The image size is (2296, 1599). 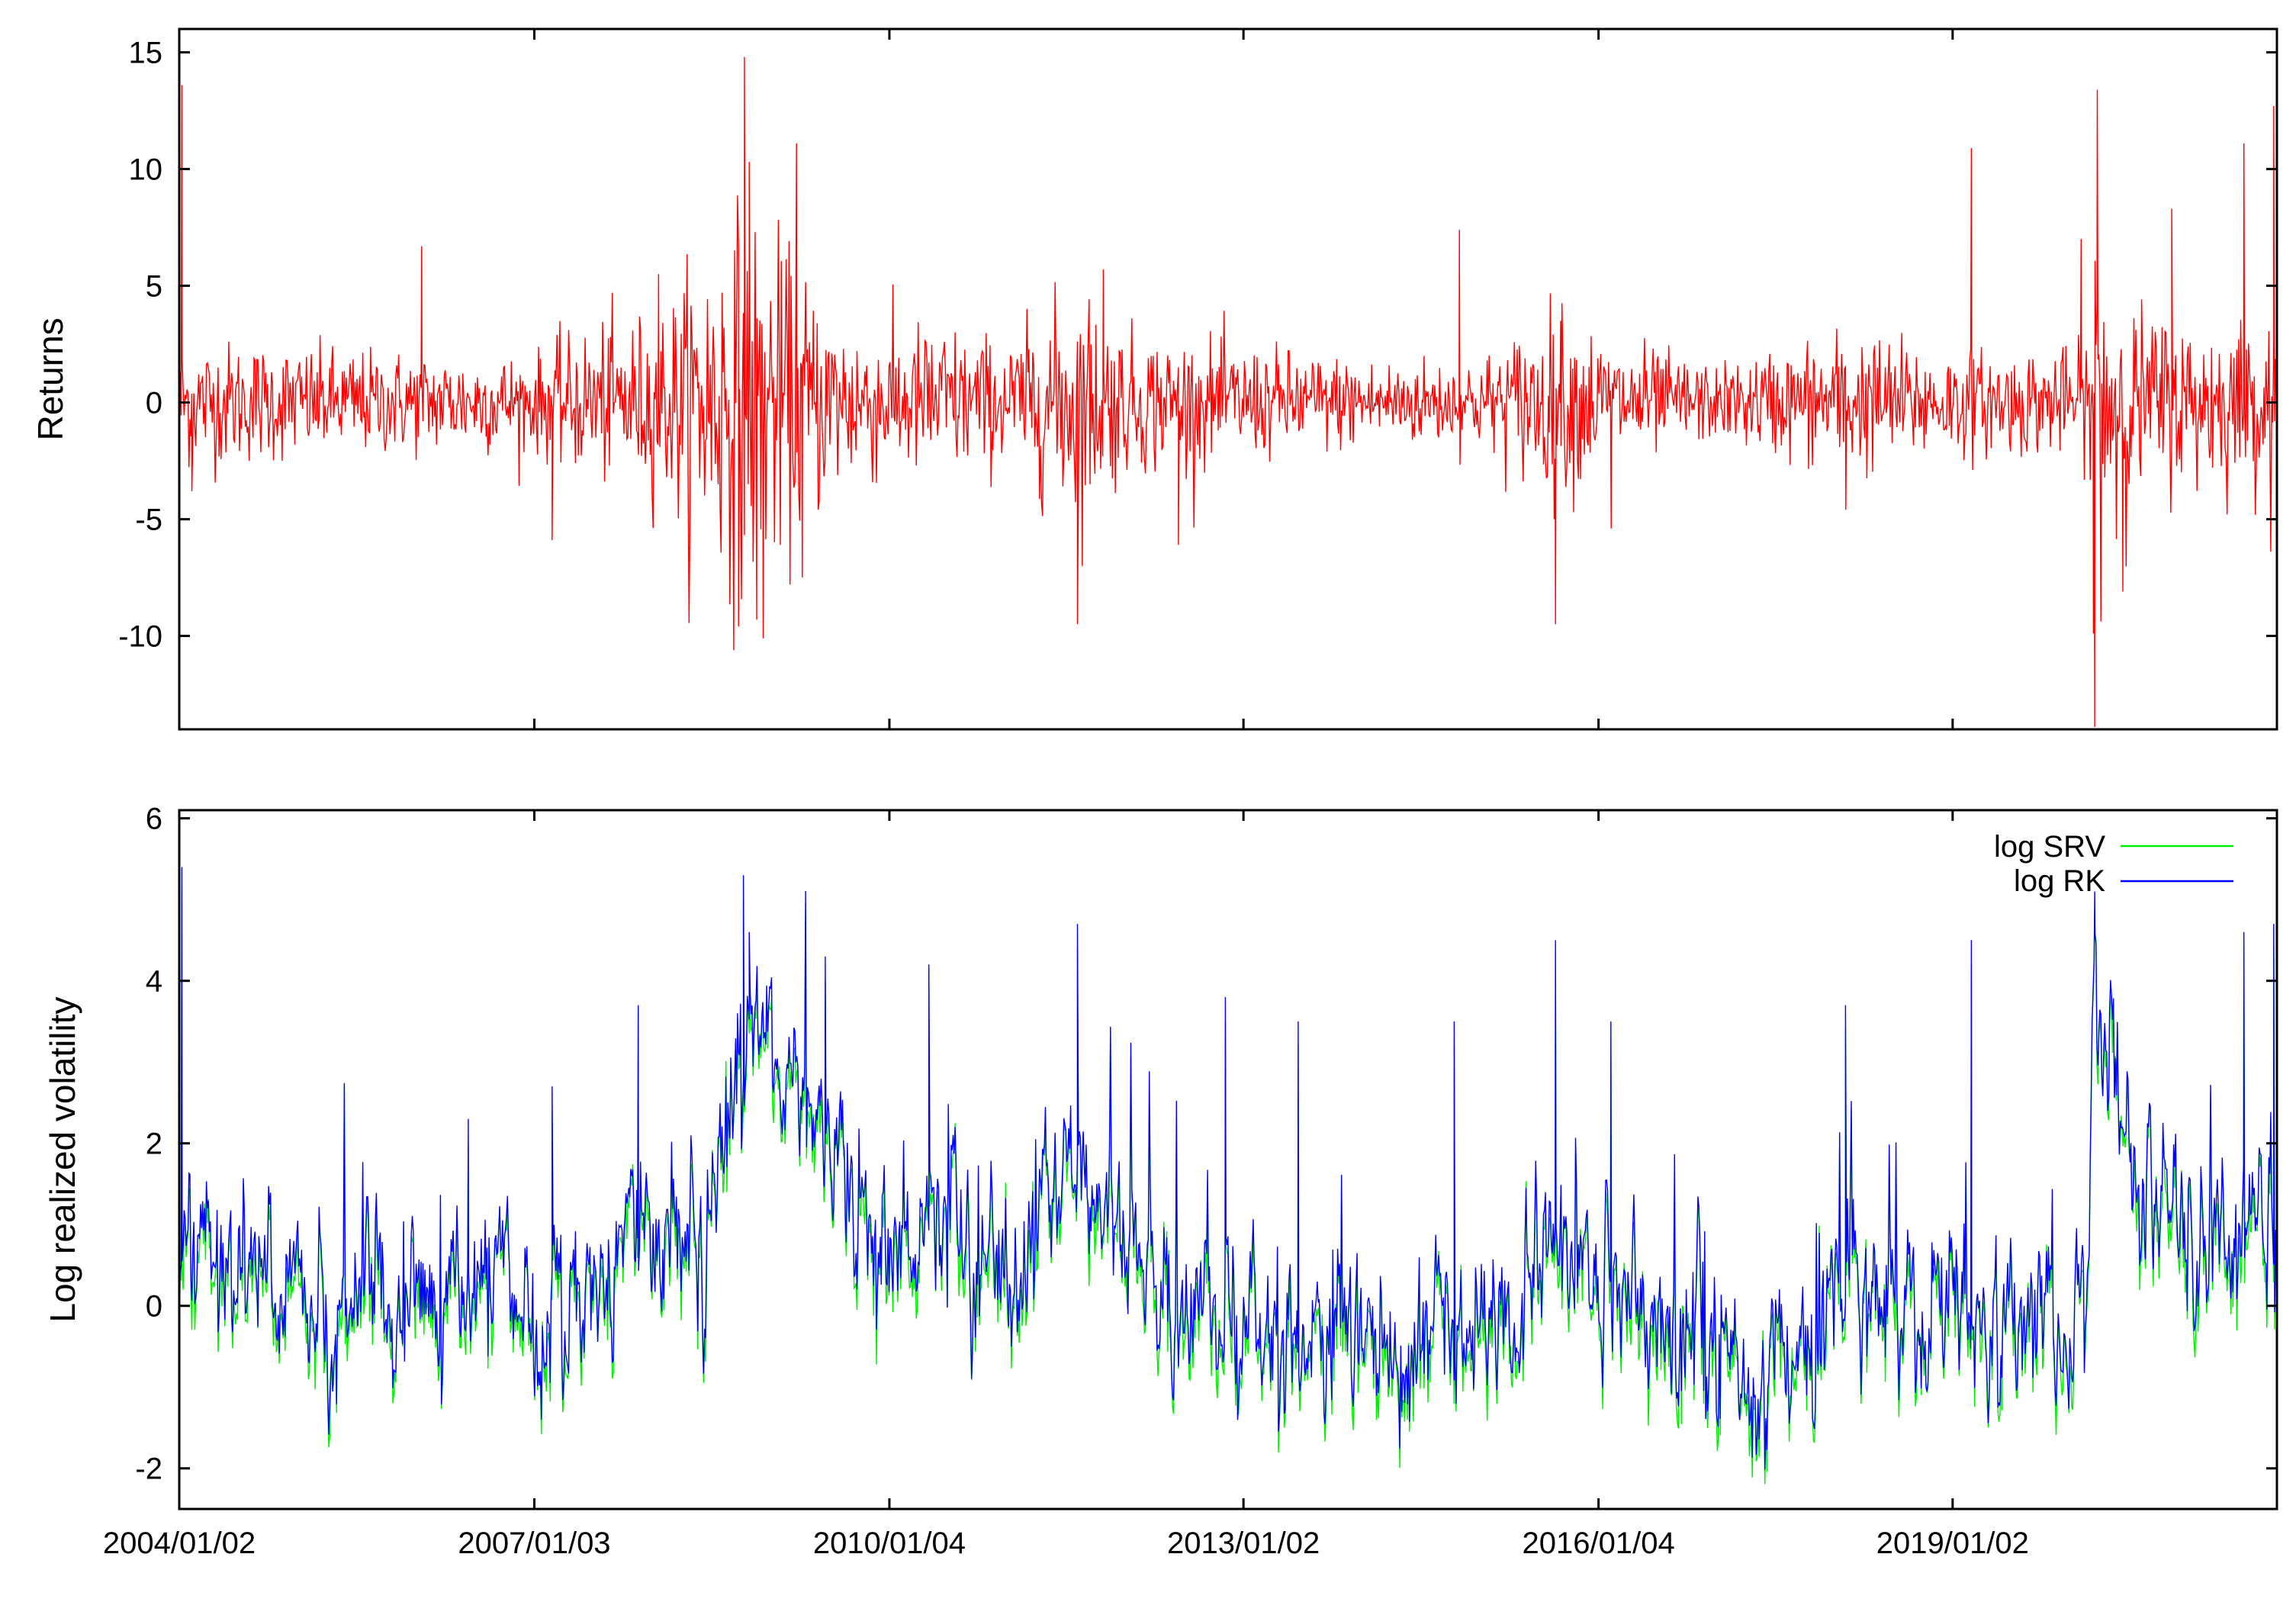 What do you see at coordinates (890, 1543) in the screenshot?
I see `x-tick-label: 2010/01/04` at bounding box center [890, 1543].